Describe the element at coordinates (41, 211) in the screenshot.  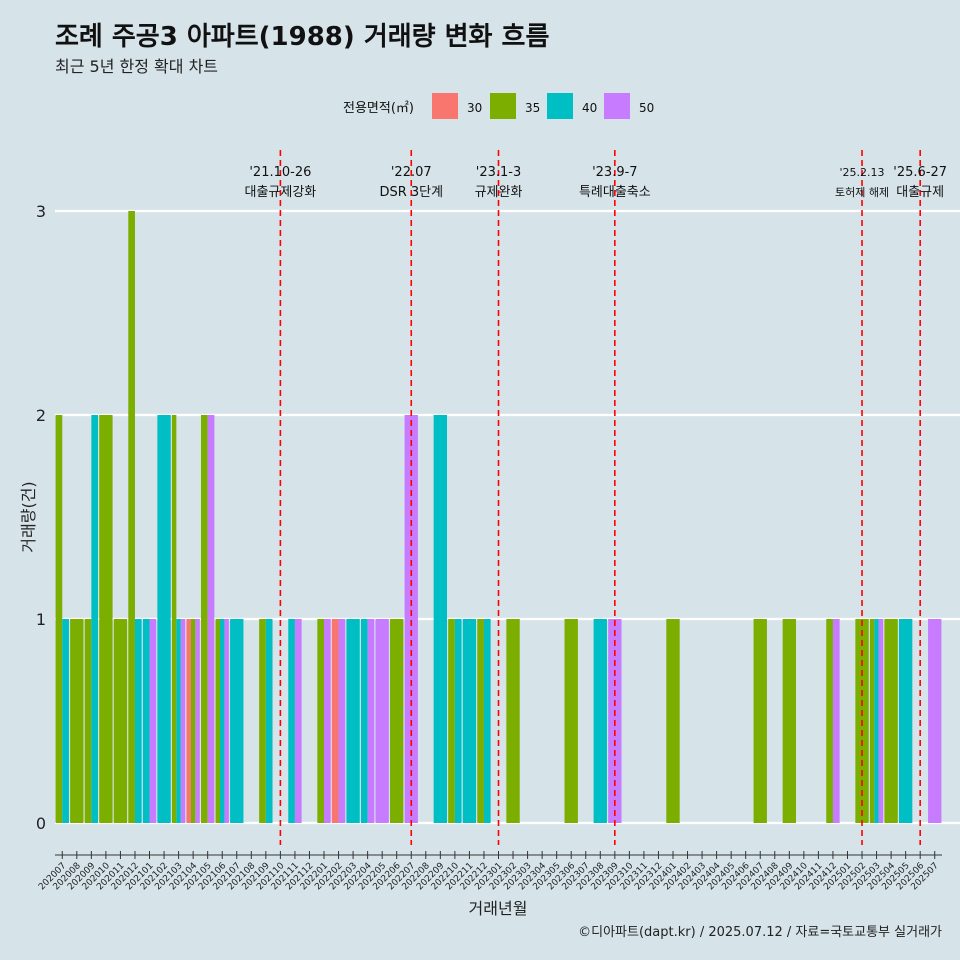
I see `y-tick-label: 3` at that location.